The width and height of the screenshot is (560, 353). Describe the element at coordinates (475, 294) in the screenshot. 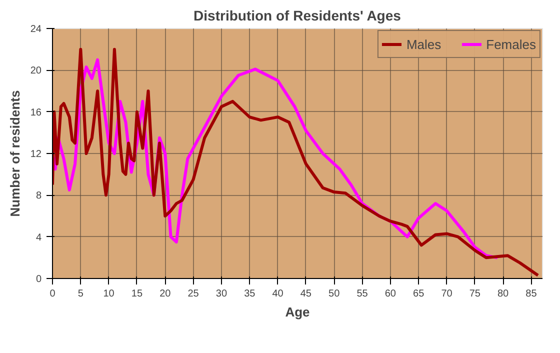

I see `x-tick-label: 75` at that location.